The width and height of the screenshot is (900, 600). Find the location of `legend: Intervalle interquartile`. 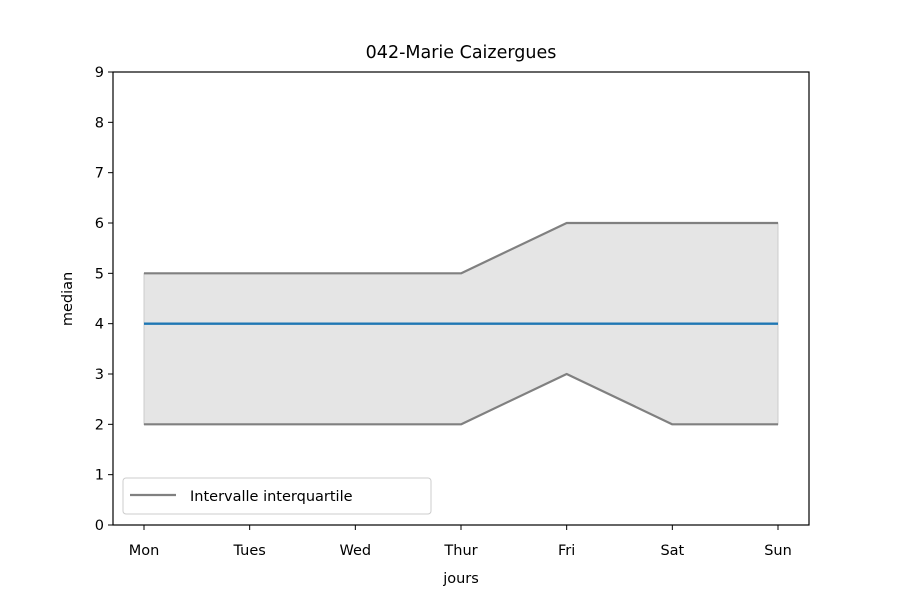

legend: Intervalle interquartile is located at coordinates (277, 496).